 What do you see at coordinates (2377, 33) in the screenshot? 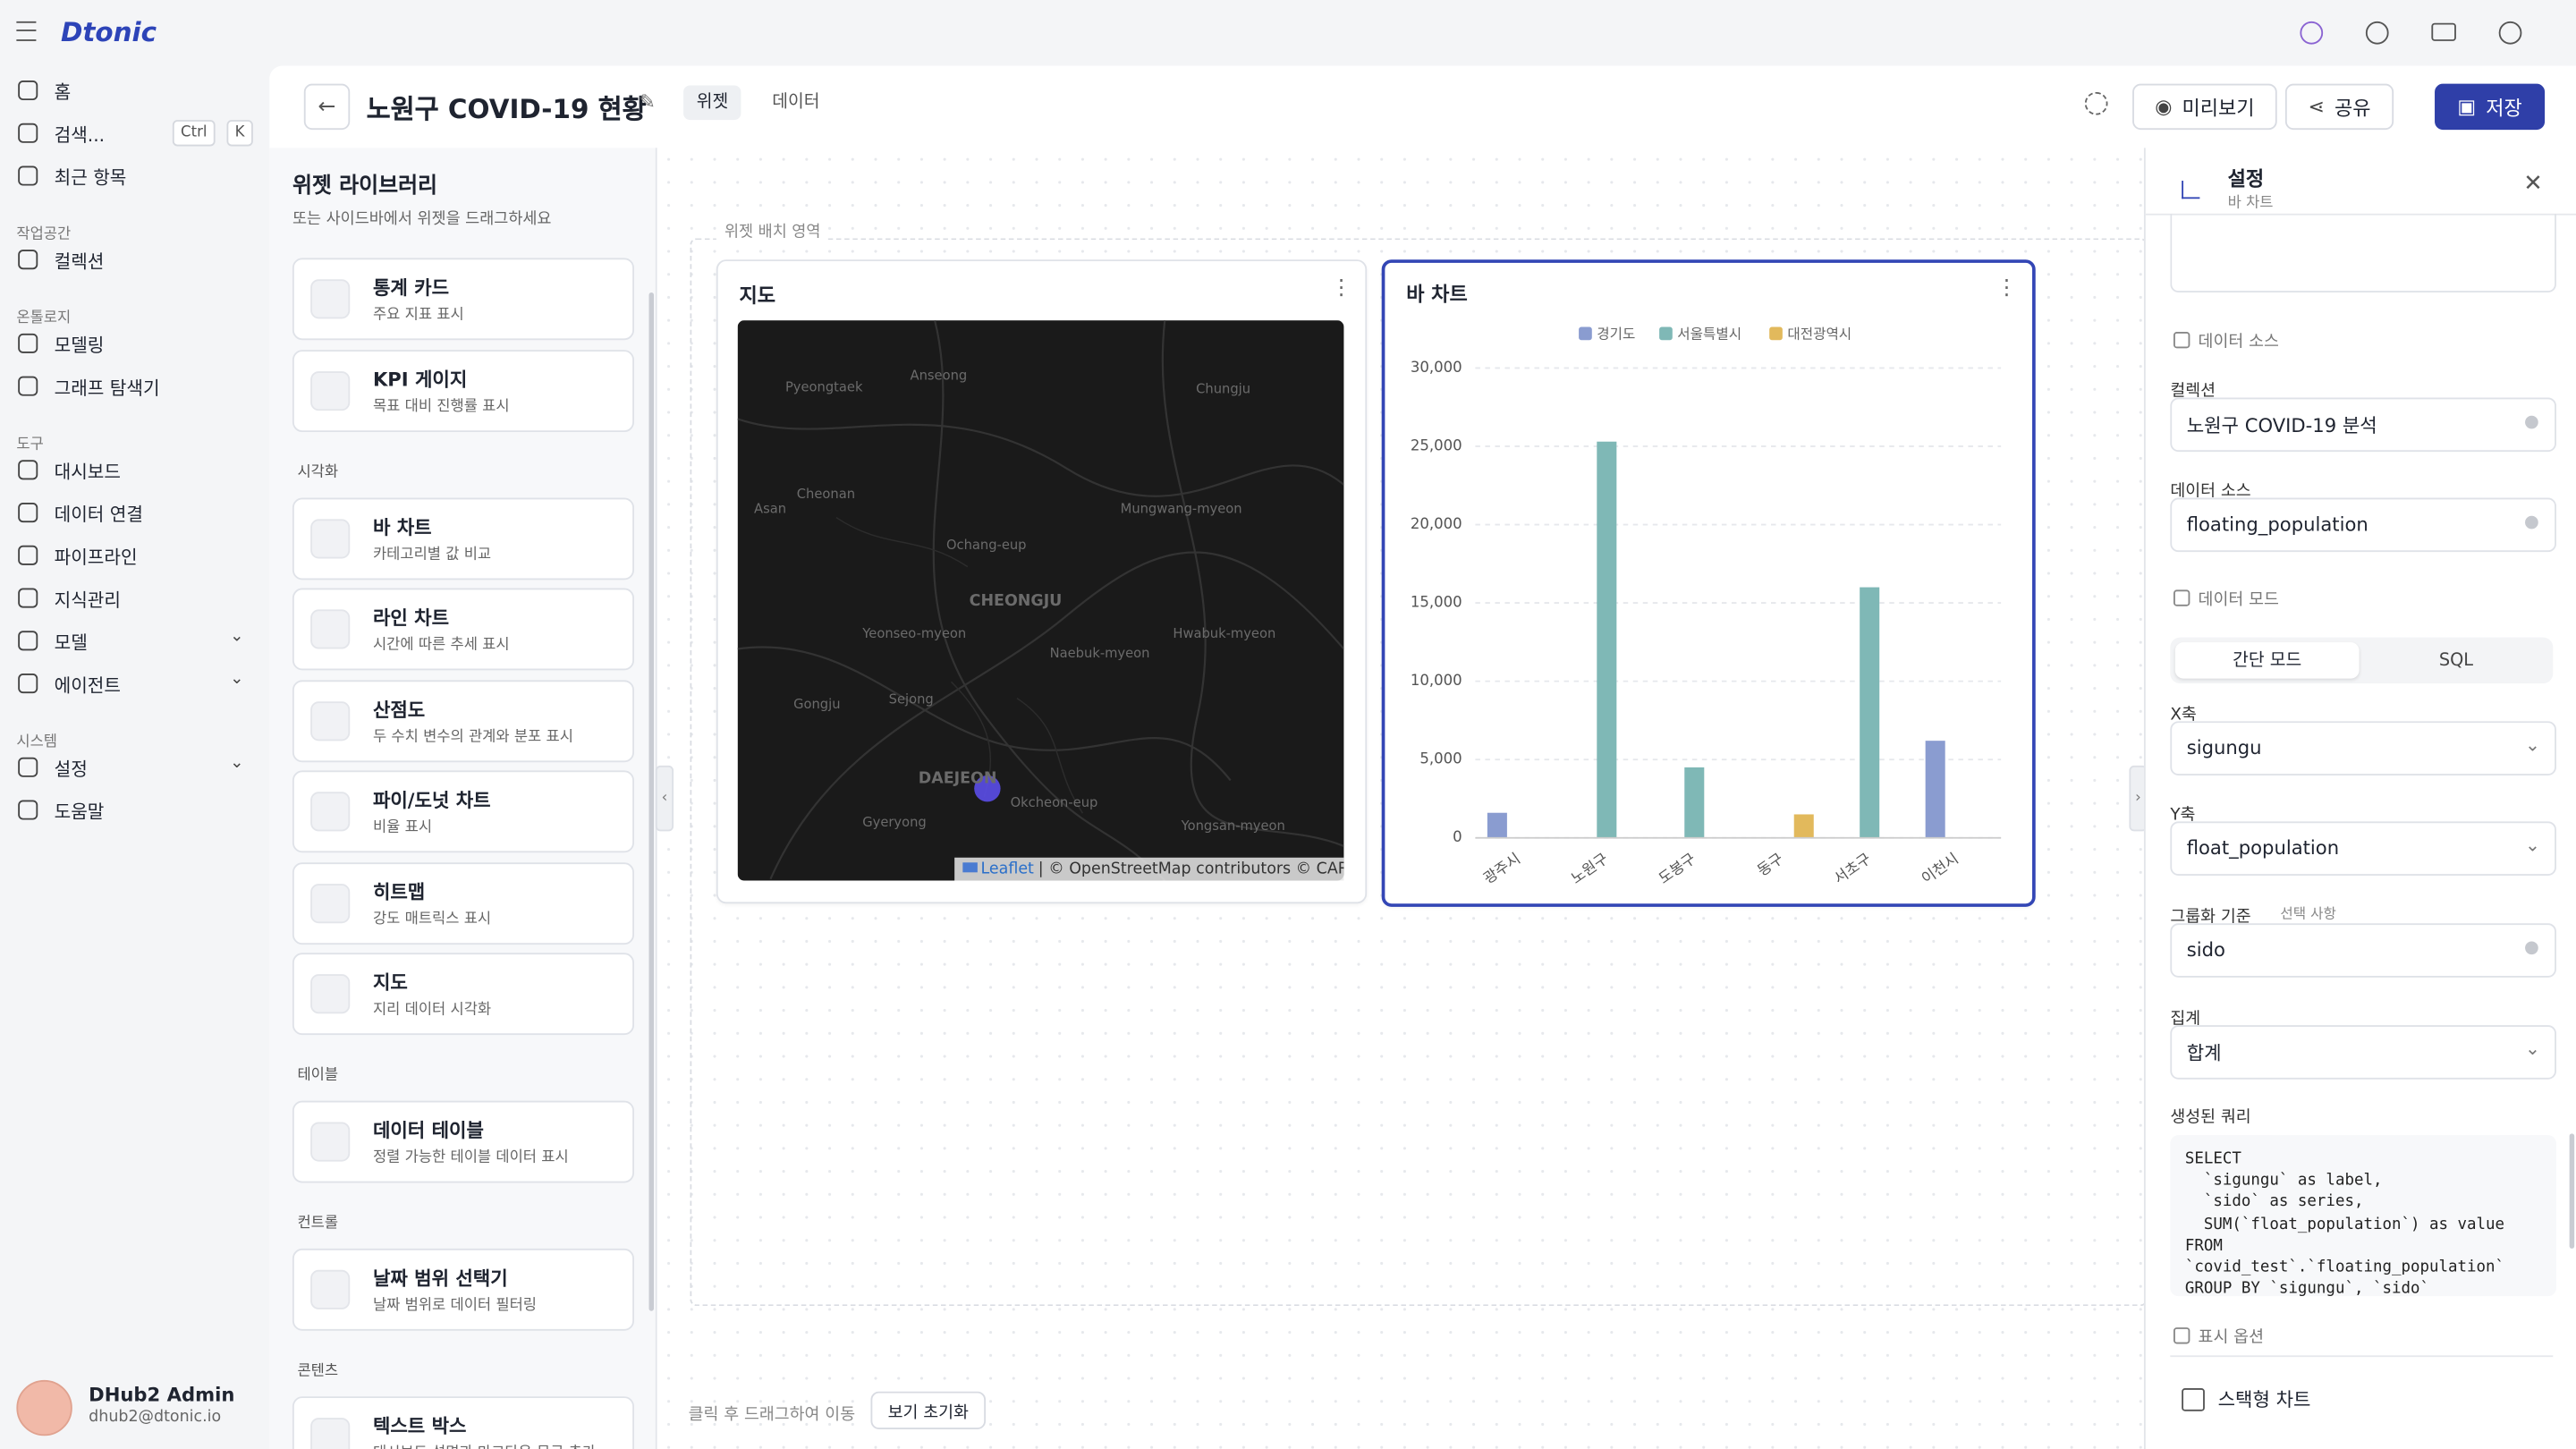
I see `info-icon` at bounding box center [2377, 33].